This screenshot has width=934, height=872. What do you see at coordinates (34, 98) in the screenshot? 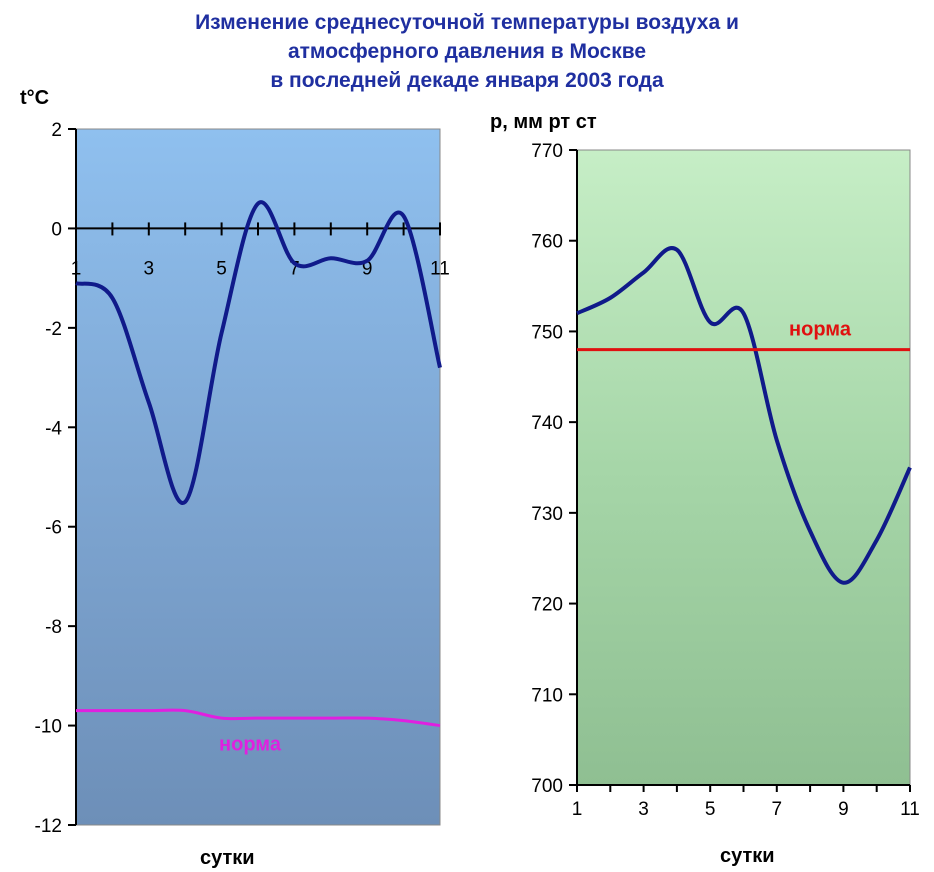
I see `y-axis-label: t°C` at bounding box center [34, 98].